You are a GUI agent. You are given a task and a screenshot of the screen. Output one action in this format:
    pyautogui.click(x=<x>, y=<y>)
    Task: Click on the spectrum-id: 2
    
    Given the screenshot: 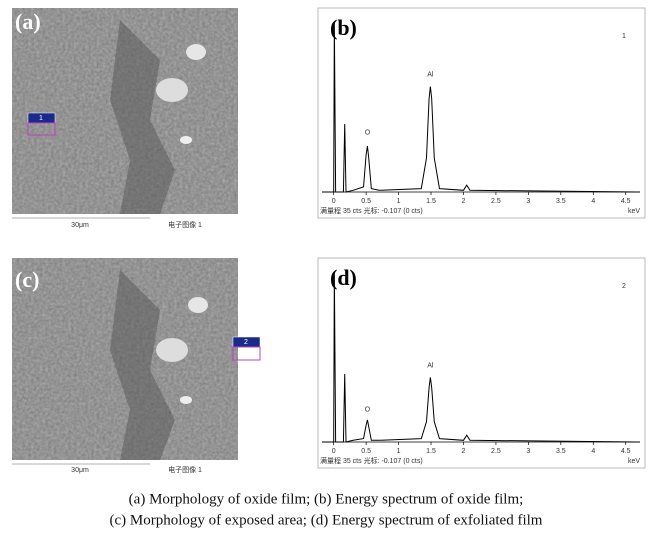 What is the action you would take?
    pyautogui.click(x=624, y=286)
    